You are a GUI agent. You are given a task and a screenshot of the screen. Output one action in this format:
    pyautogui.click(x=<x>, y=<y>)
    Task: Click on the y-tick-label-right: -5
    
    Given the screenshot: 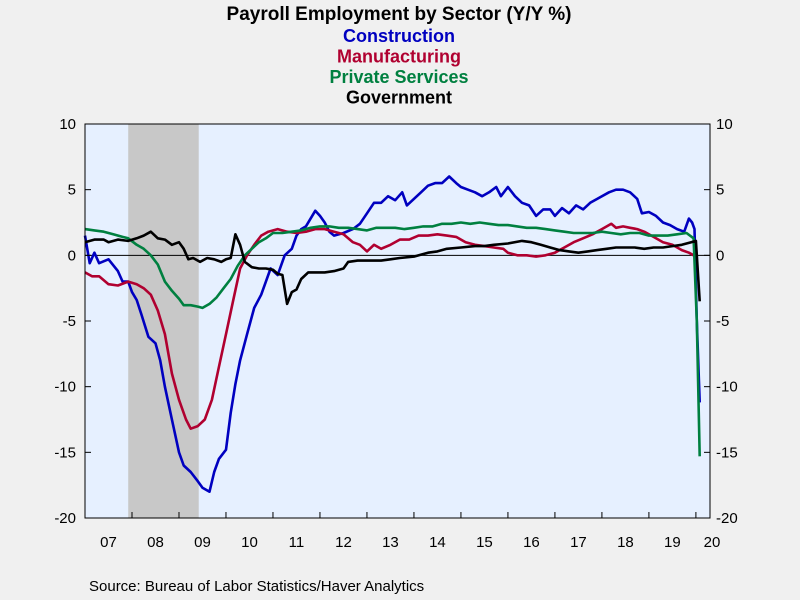 What is the action you would take?
    pyautogui.click(x=722, y=321)
    